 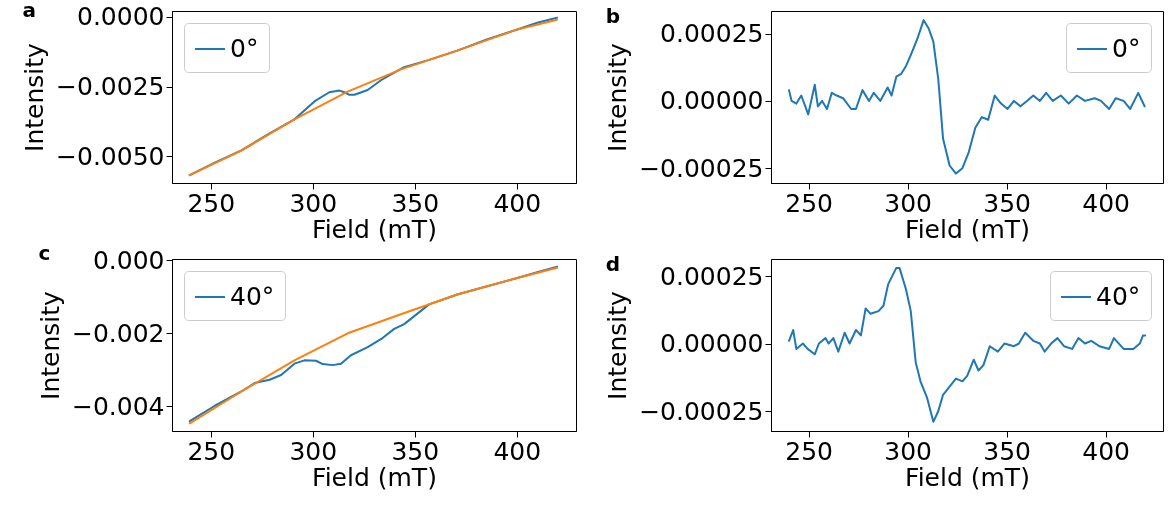 What do you see at coordinates (118, 406) in the screenshot?
I see `y-tick-label: −0.004` at bounding box center [118, 406].